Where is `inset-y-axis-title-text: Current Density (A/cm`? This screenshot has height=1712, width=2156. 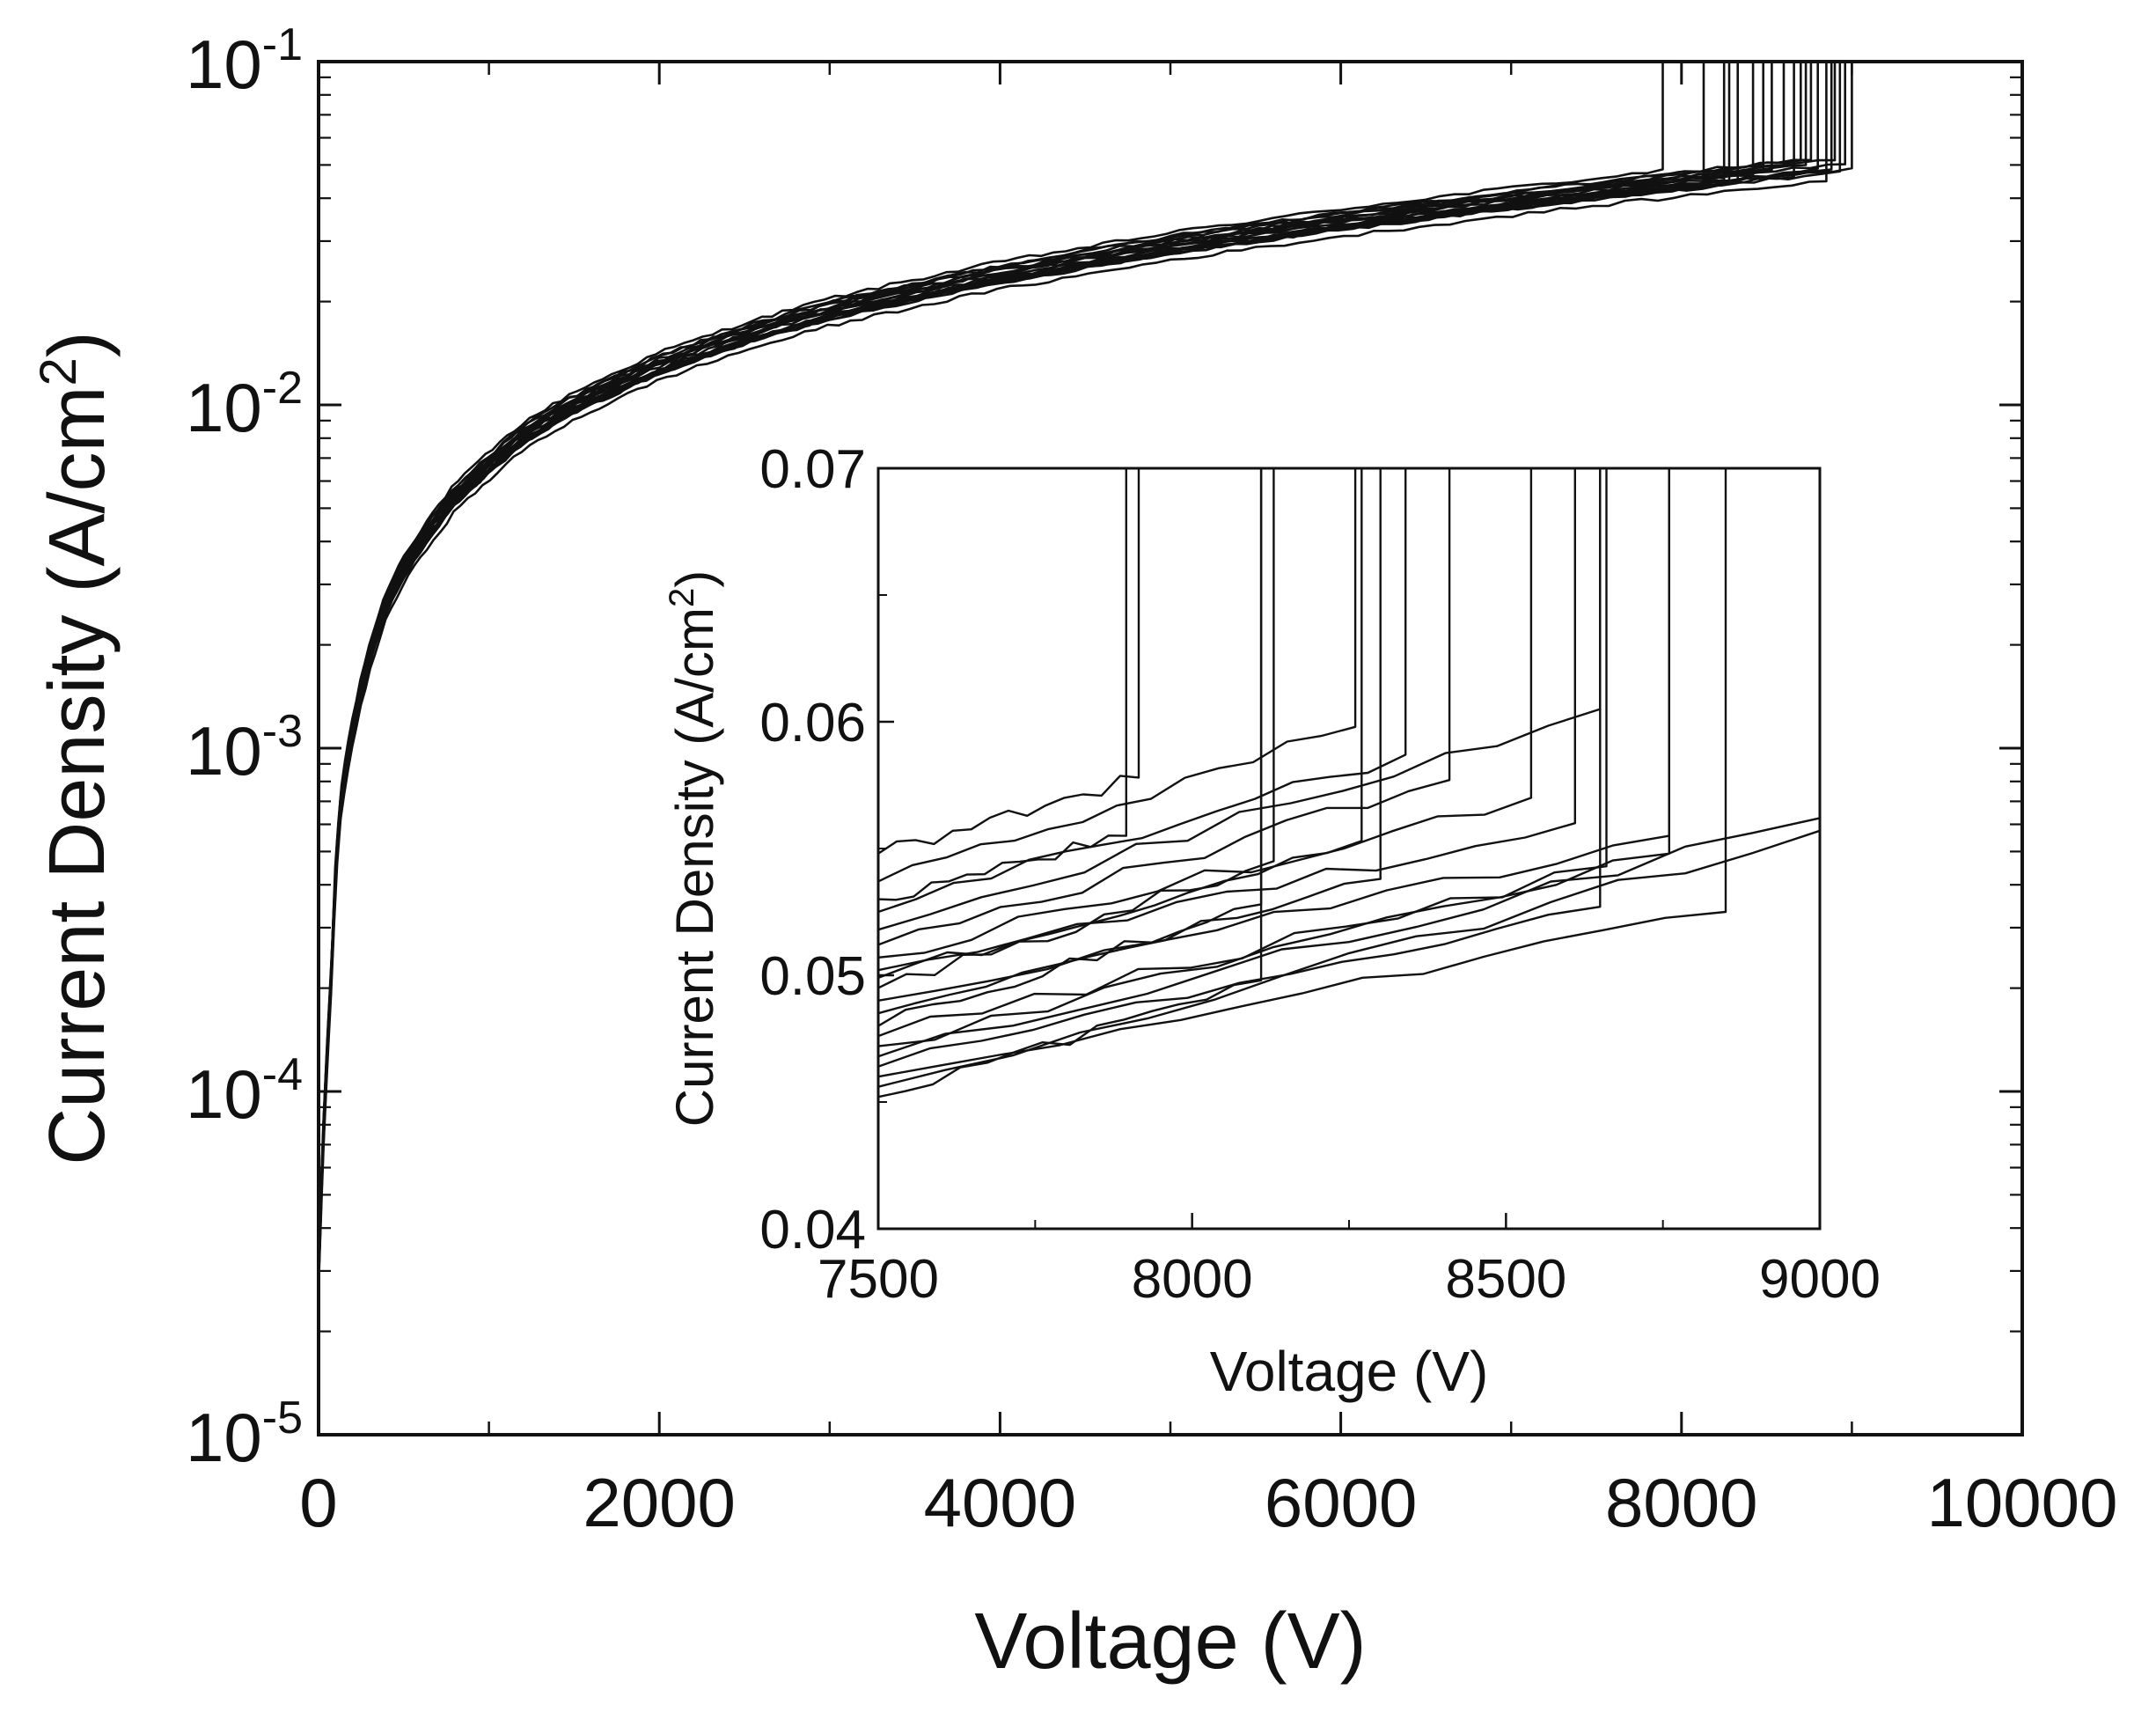
inset-y-axis-title-text: Current Density (A/cm is located at coordinates (694, 867).